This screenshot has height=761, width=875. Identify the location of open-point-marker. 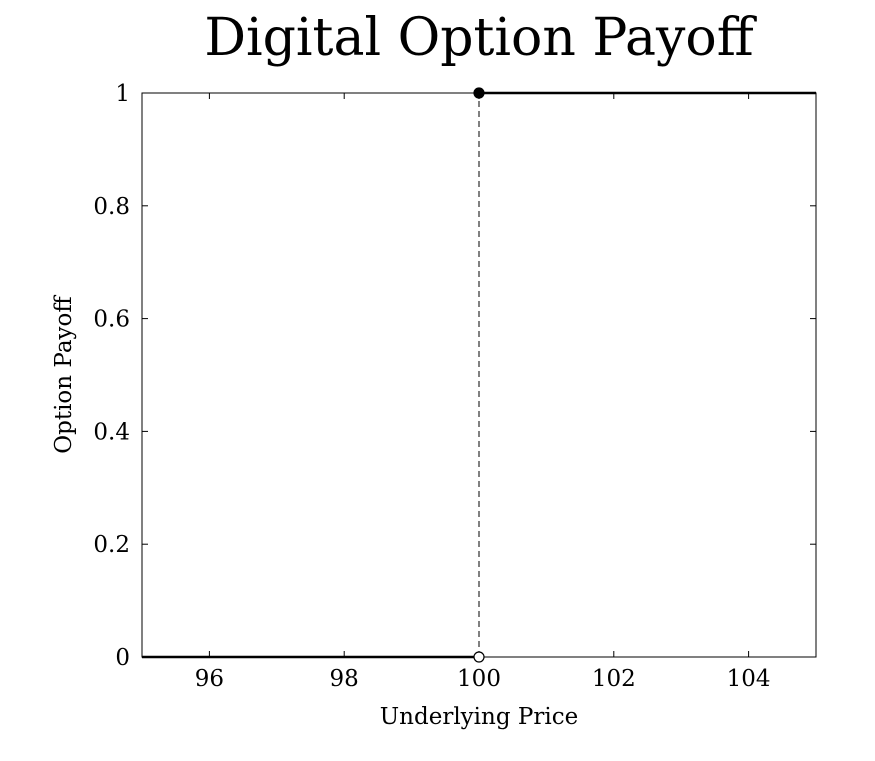
(479, 657).